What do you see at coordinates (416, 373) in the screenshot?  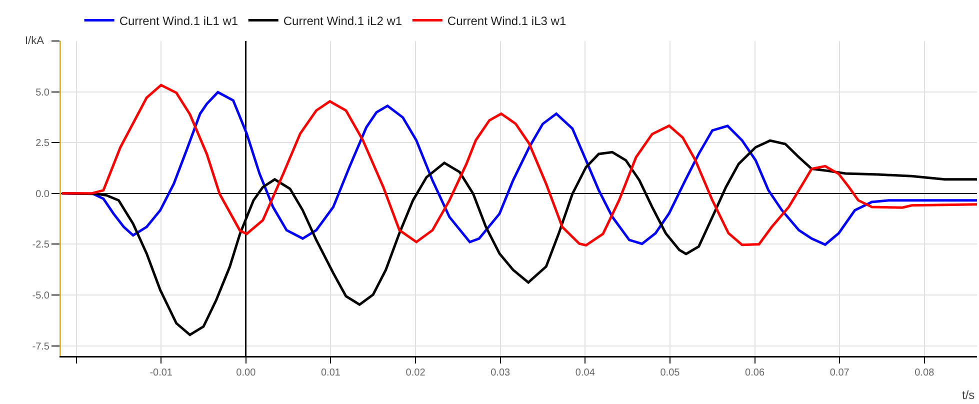 I see `x-tick-label: 0.02` at bounding box center [416, 373].